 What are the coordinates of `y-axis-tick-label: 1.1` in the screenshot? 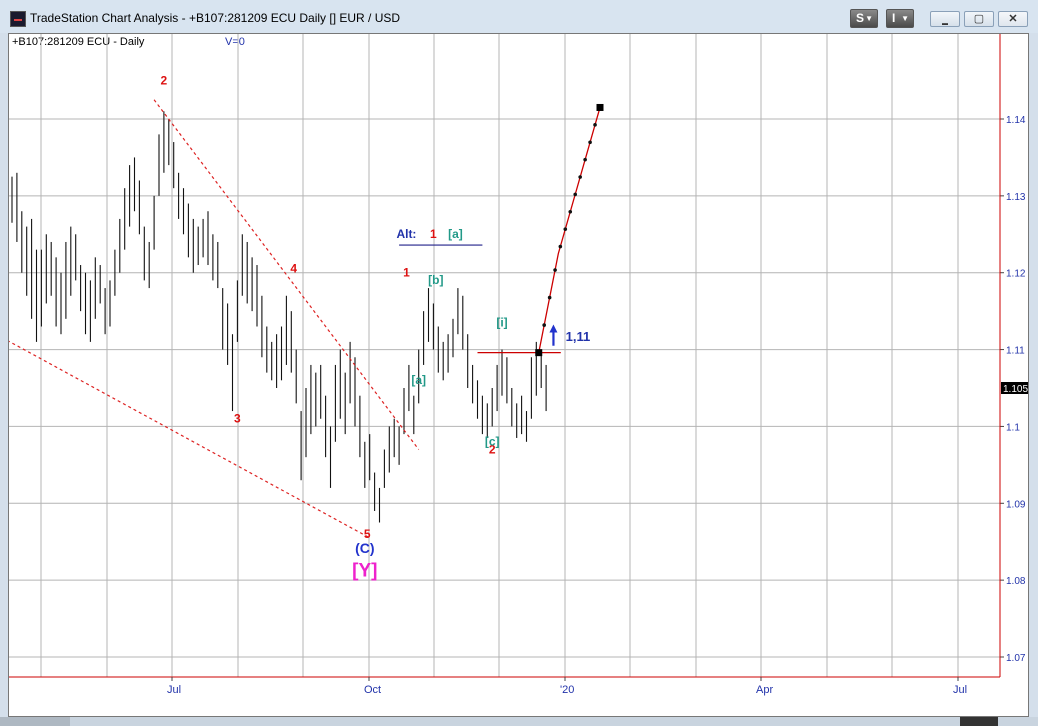 It's located at (1013, 427).